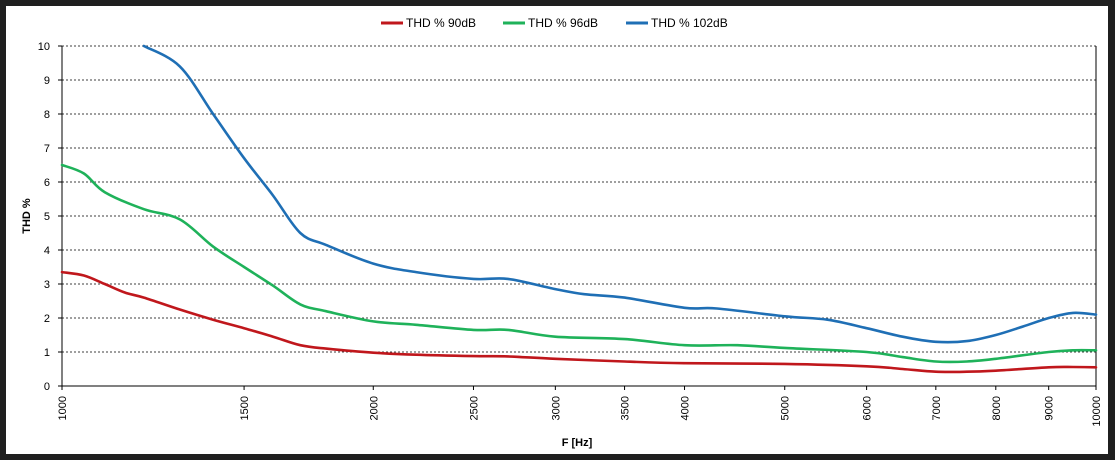 This screenshot has width=1115, height=460. What do you see at coordinates (47, 183) in the screenshot?
I see `y-tick-label: 6` at bounding box center [47, 183].